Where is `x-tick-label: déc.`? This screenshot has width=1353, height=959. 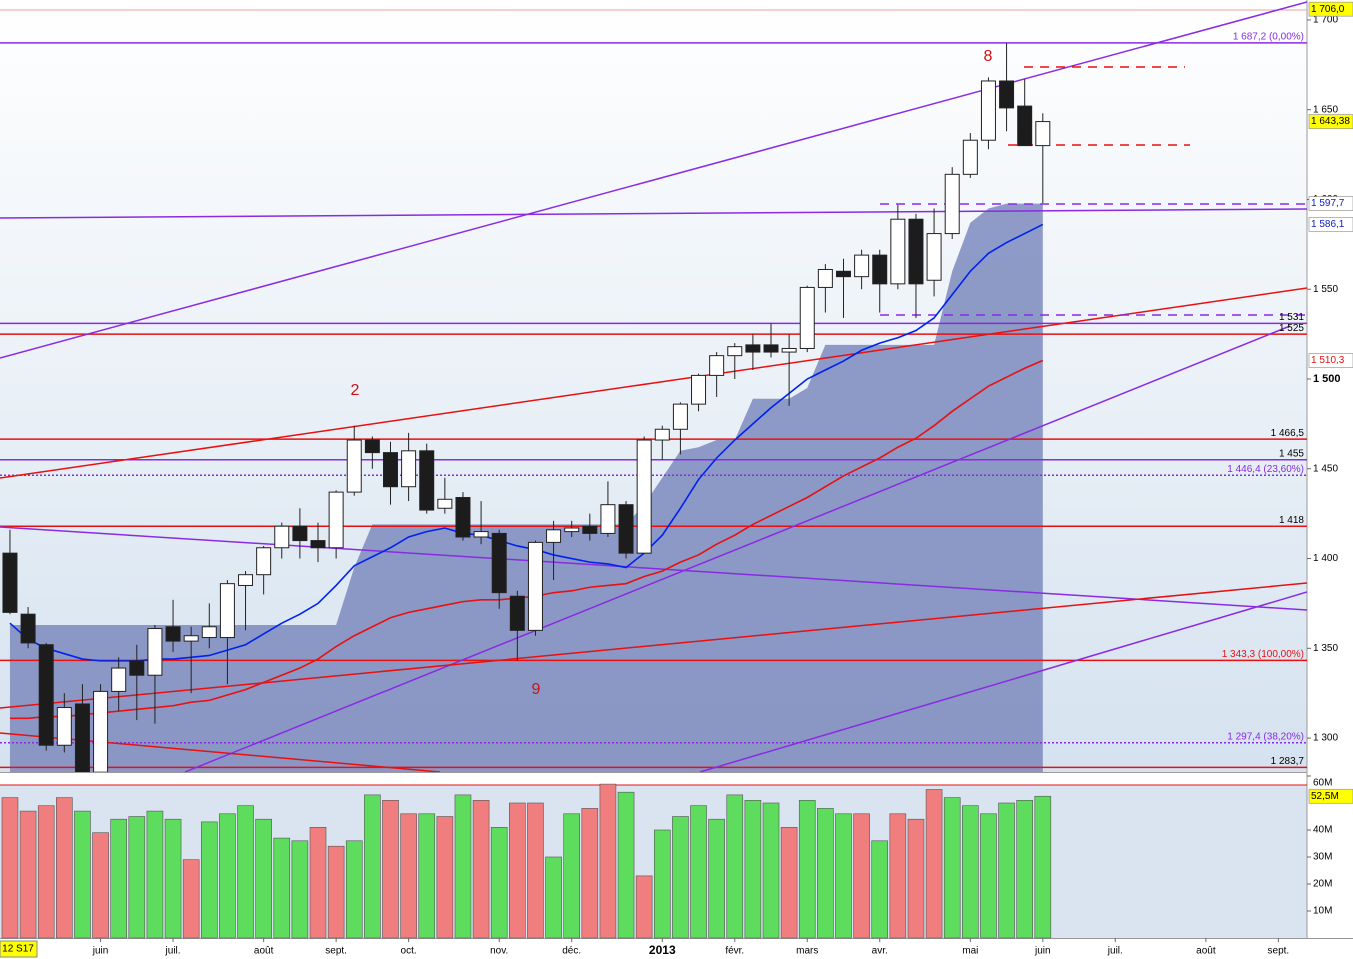 x-tick-label: déc. is located at coordinates (571, 951).